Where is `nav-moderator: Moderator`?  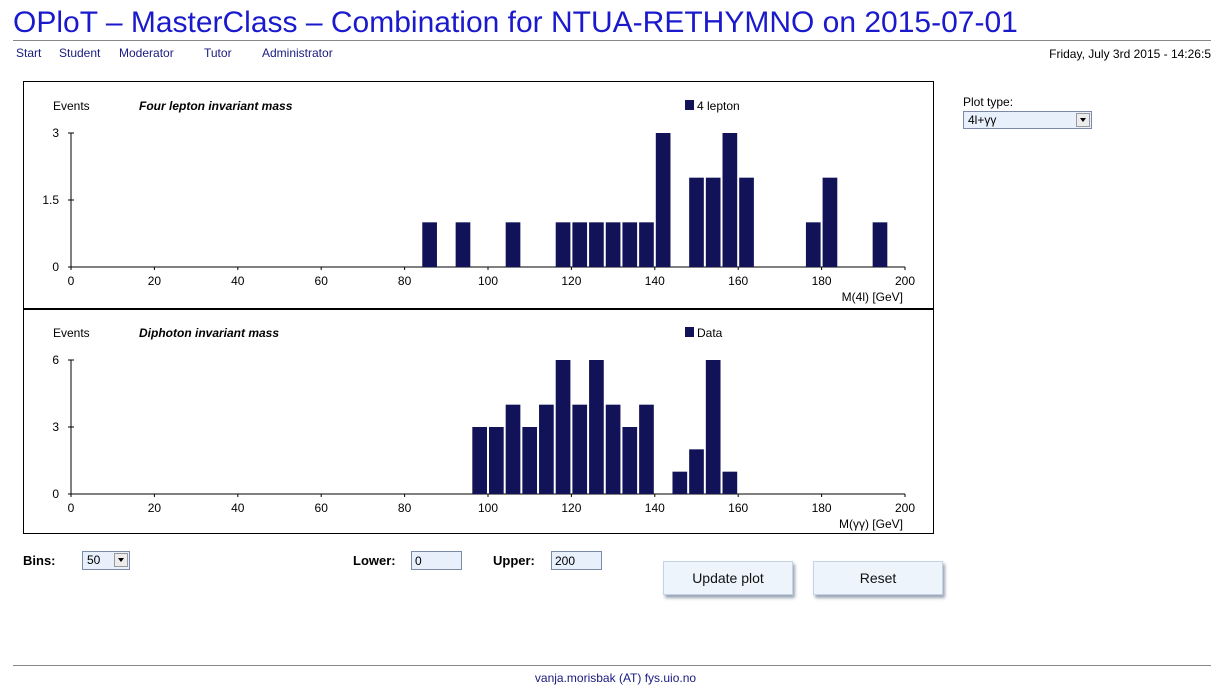
nav-moderator: Moderator is located at coordinates (146, 53).